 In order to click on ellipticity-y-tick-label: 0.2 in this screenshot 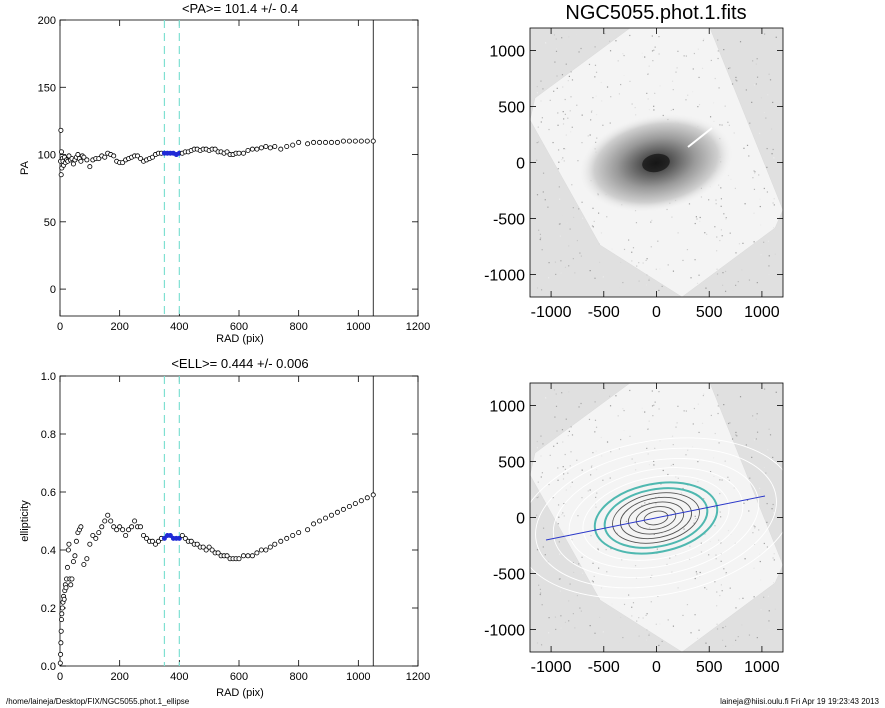, I will do `click(48, 609)`.